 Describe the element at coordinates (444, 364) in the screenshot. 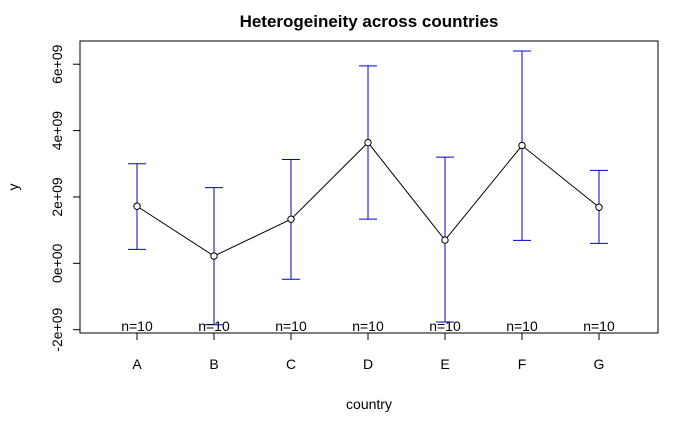

I see `x-tick-label: E` at that location.